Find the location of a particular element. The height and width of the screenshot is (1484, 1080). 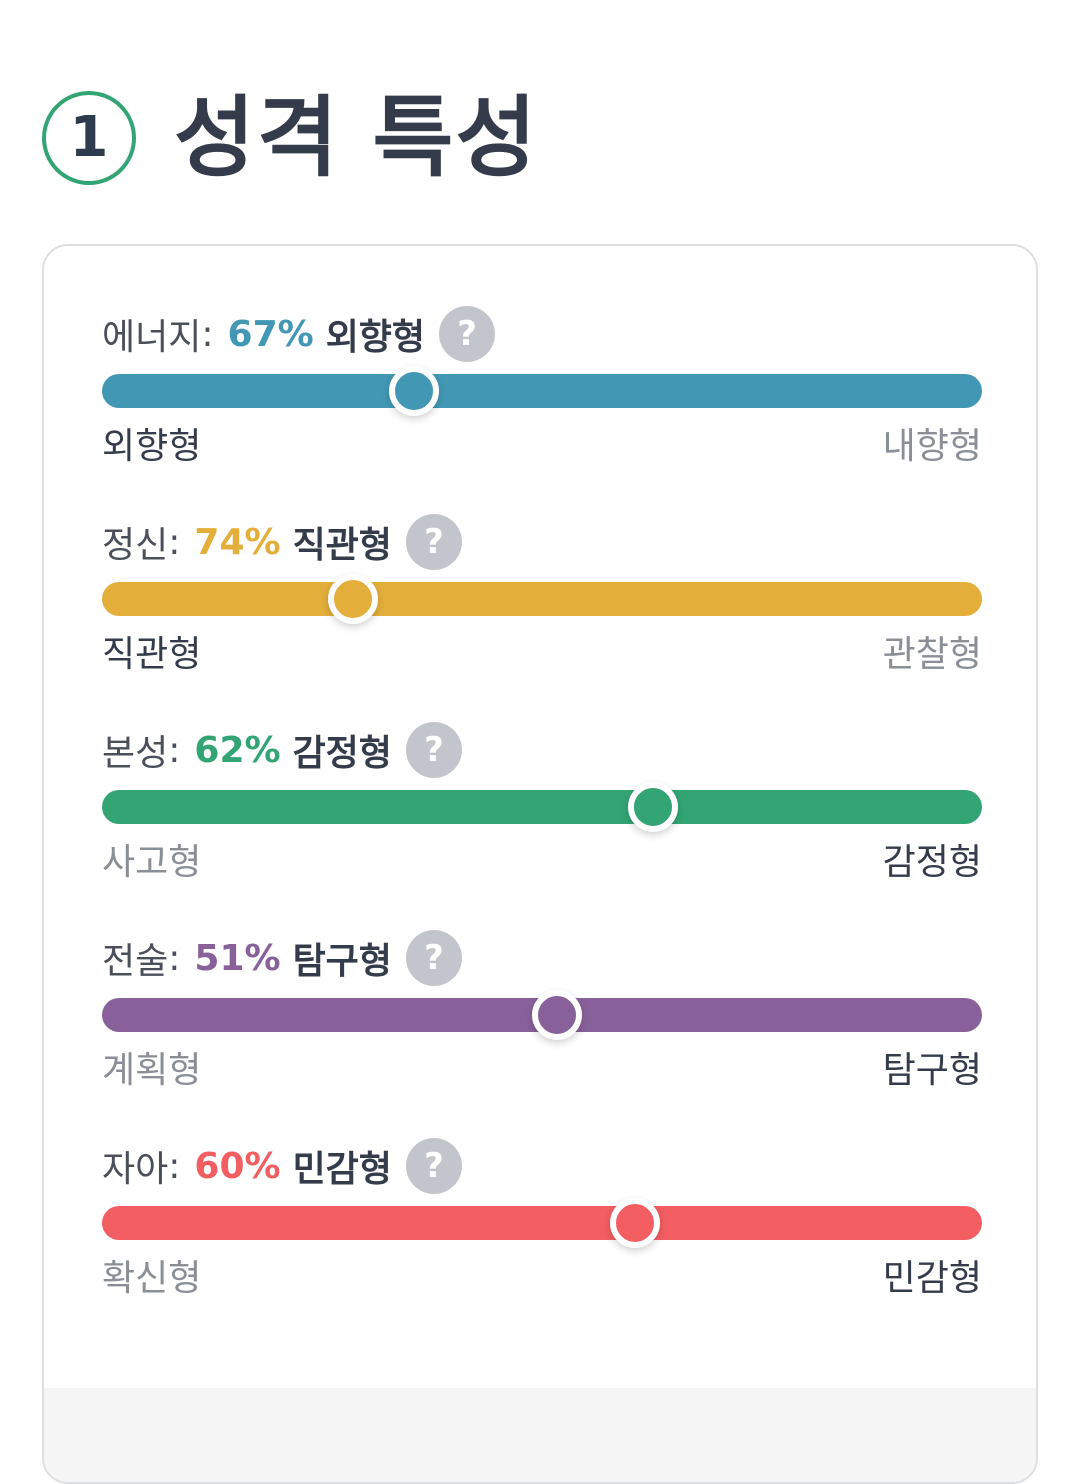

trait-right-label: 관찰형 is located at coordinates (932, 654).